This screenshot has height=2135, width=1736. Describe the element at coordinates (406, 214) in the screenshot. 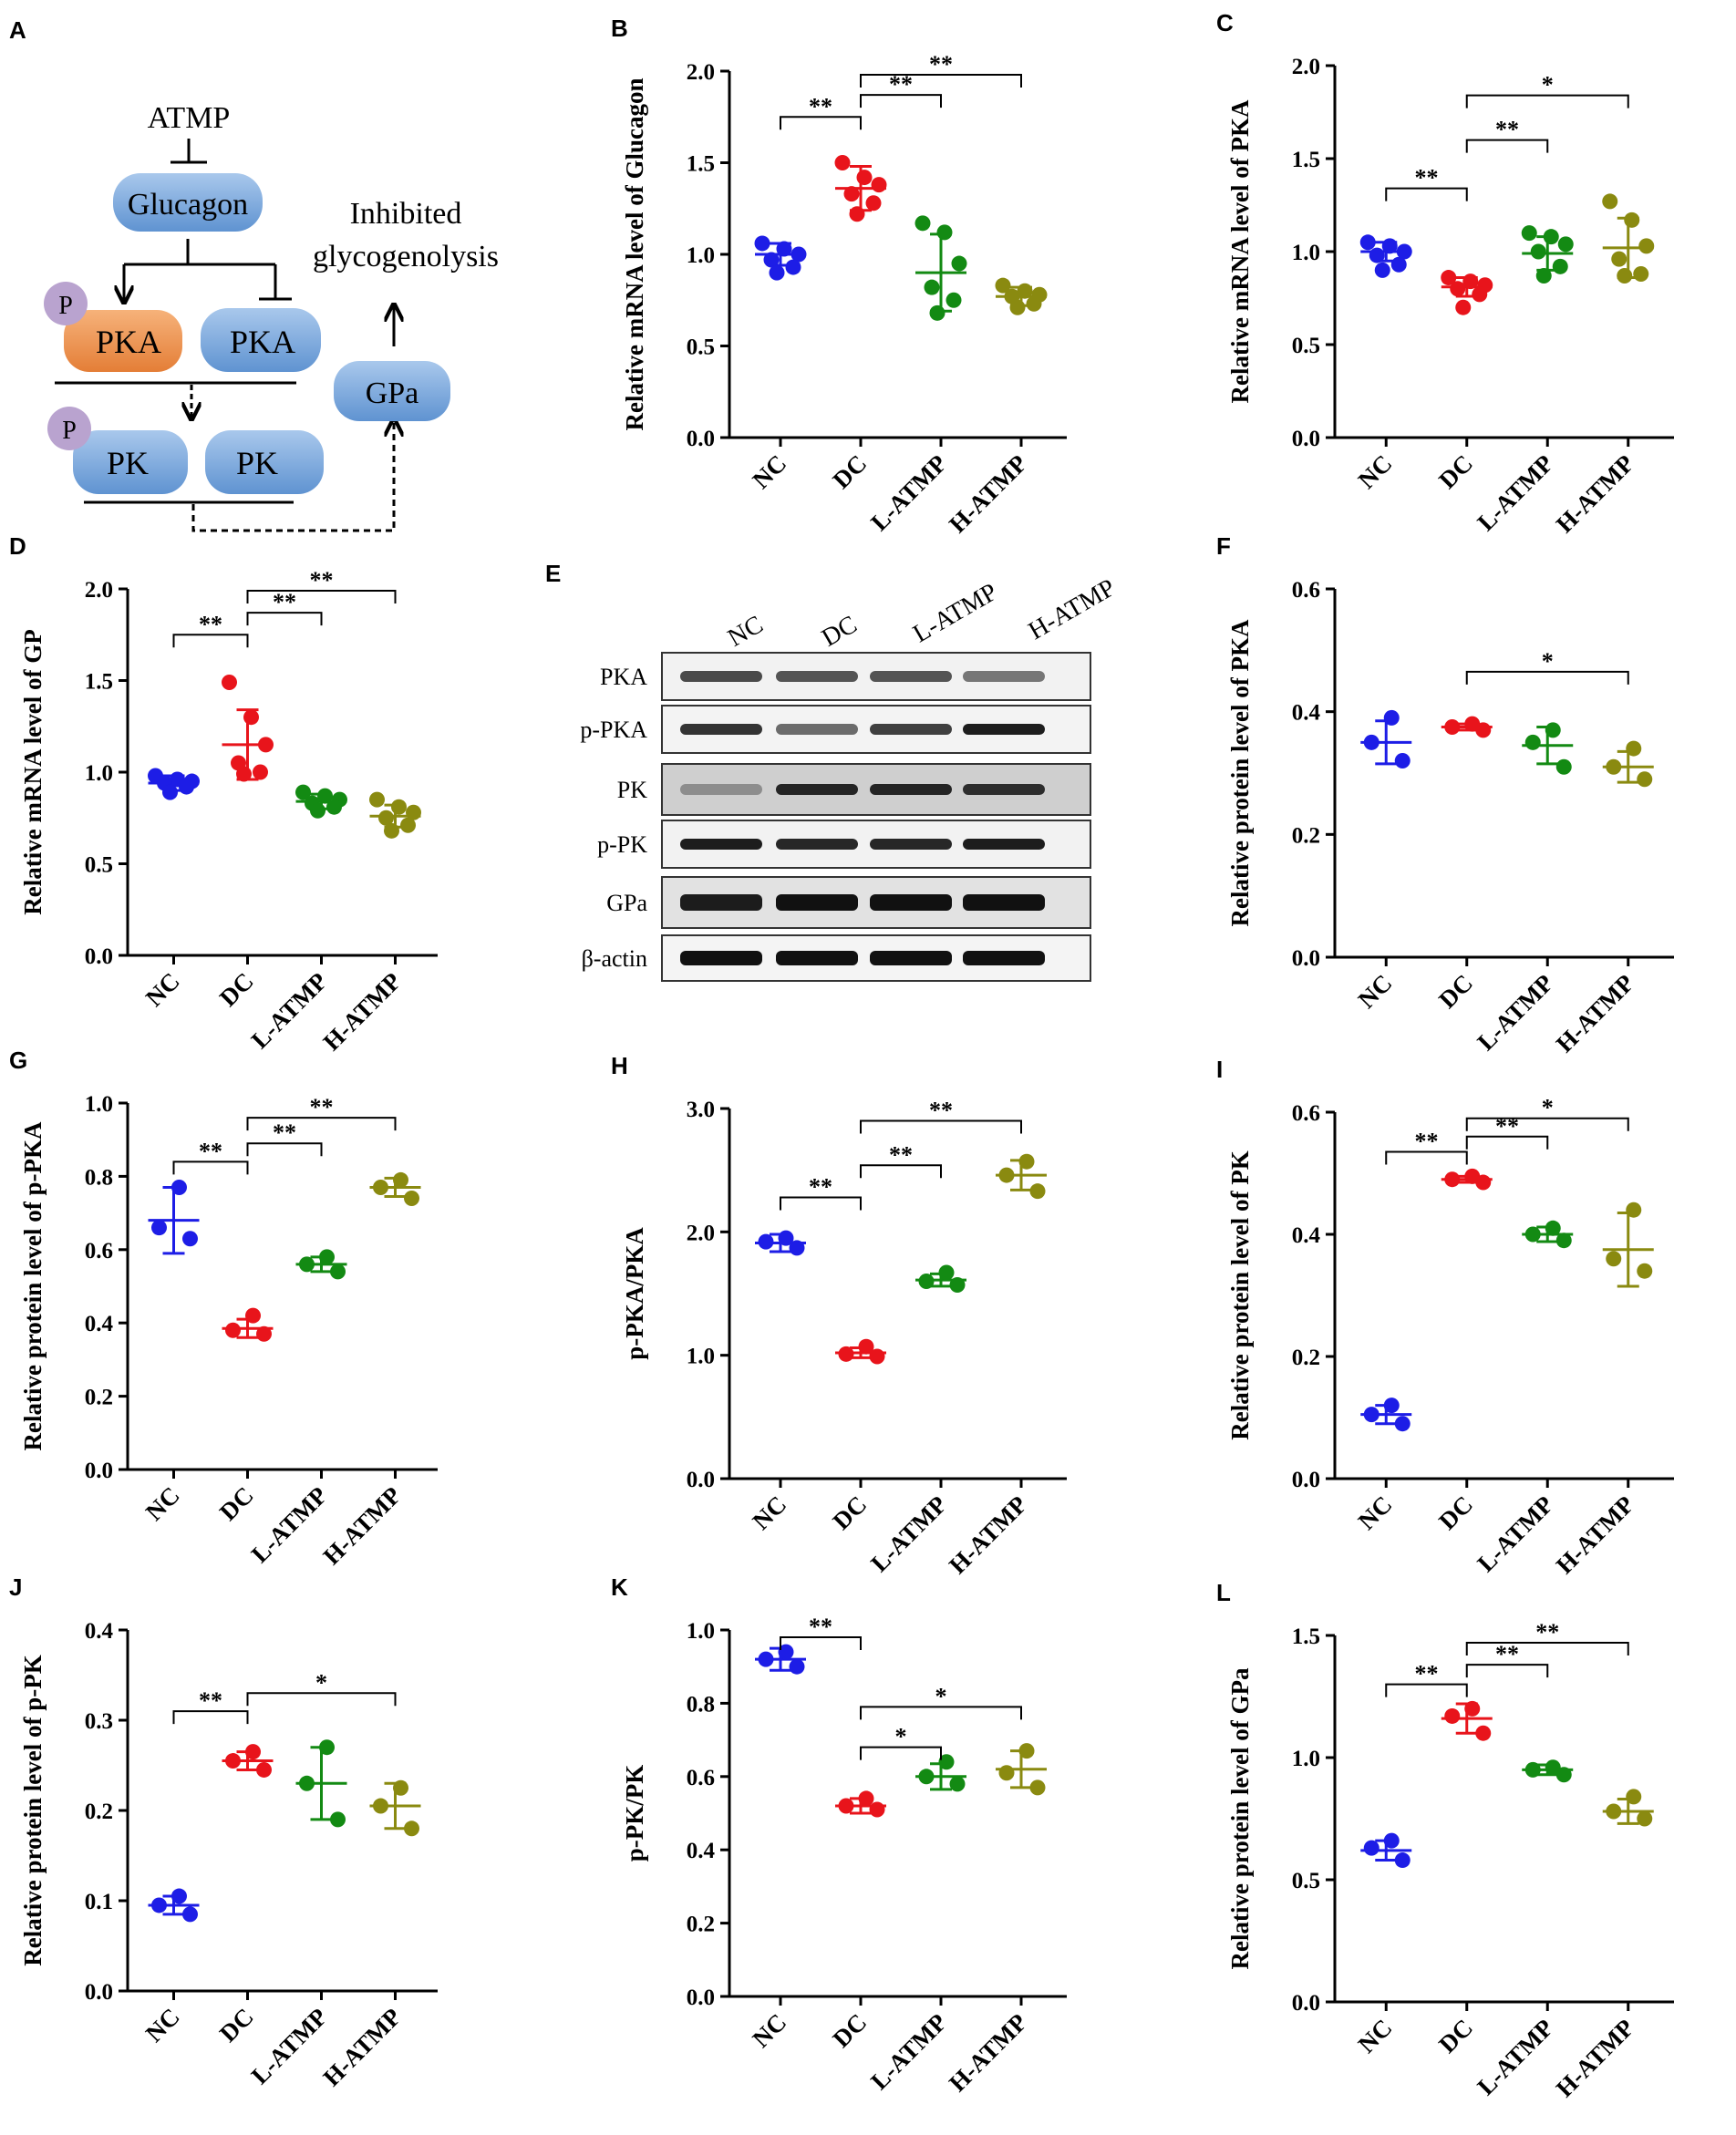

I see `inhibited-label-1: Inhibited` at that location.